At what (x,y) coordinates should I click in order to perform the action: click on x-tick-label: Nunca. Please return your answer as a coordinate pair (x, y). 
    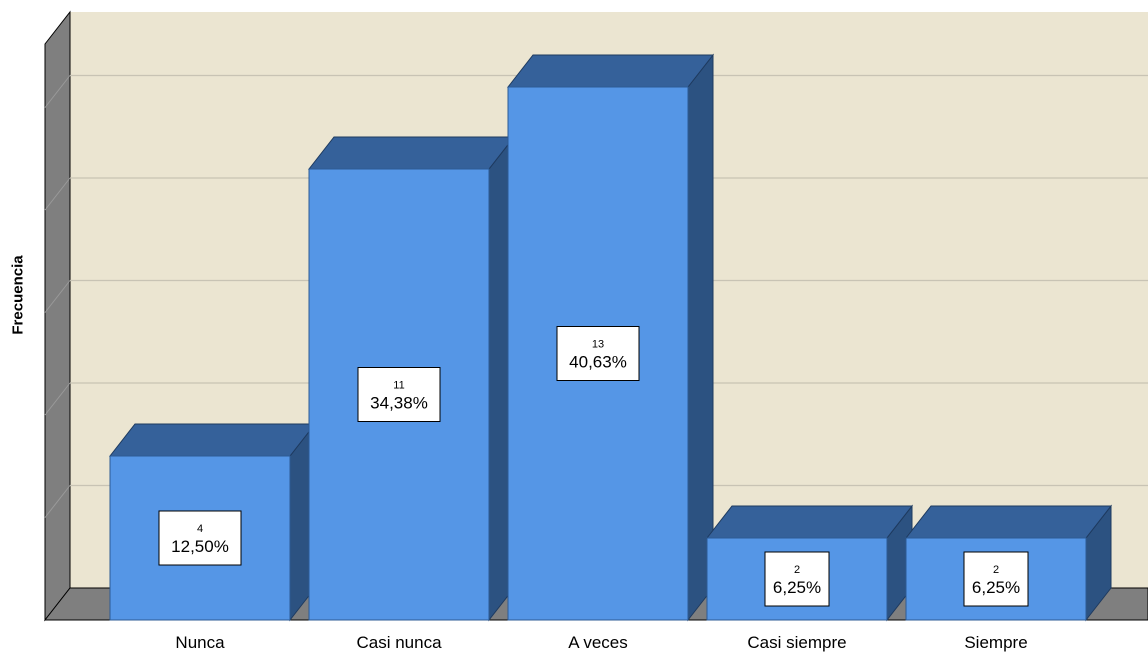
    Looking at the image, I should click on (200, 642).